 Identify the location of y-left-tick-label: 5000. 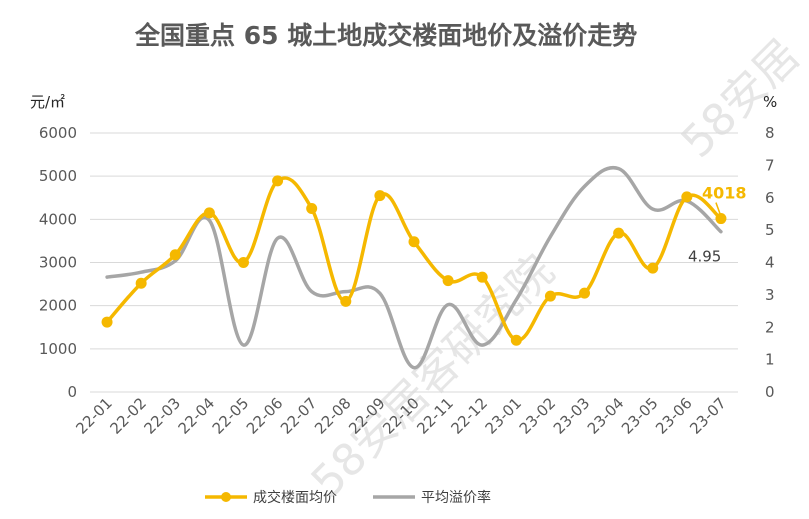
(58, 176).